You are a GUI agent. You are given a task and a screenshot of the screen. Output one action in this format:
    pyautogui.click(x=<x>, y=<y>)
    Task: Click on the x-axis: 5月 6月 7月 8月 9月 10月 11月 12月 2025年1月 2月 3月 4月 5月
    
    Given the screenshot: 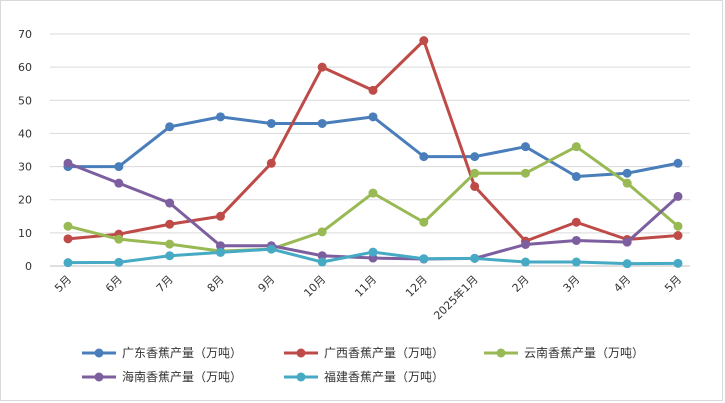 What is the action you would take?
    pyautogui.click(x=368, y=297)
    